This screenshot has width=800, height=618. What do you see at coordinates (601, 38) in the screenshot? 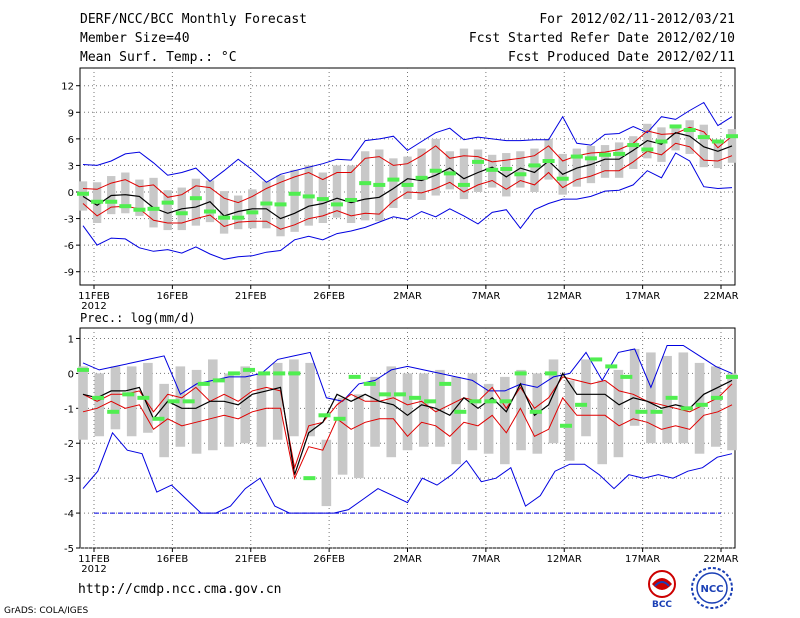
I see `start-date: Fcst Started Refer Date 2012/02/10` at bounding box center [601, 38].